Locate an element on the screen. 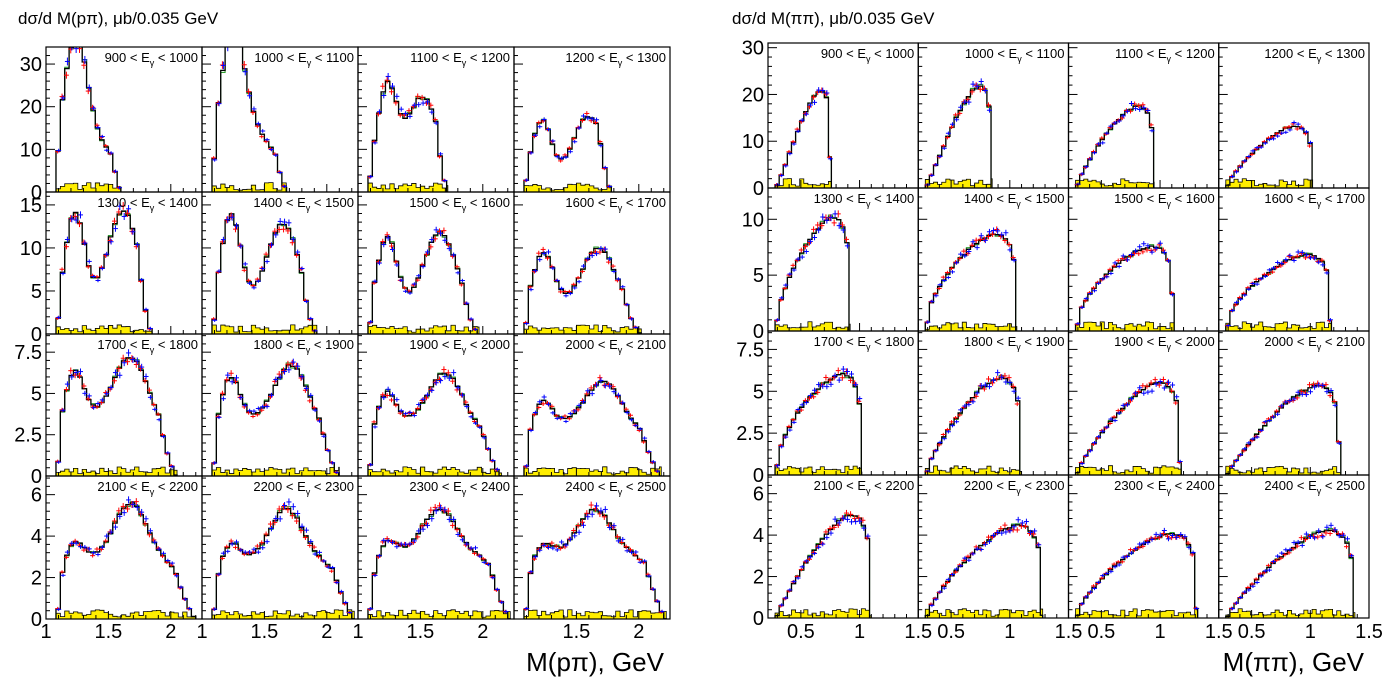  y-tick-label: 10 is located at coordinates (31, 249).